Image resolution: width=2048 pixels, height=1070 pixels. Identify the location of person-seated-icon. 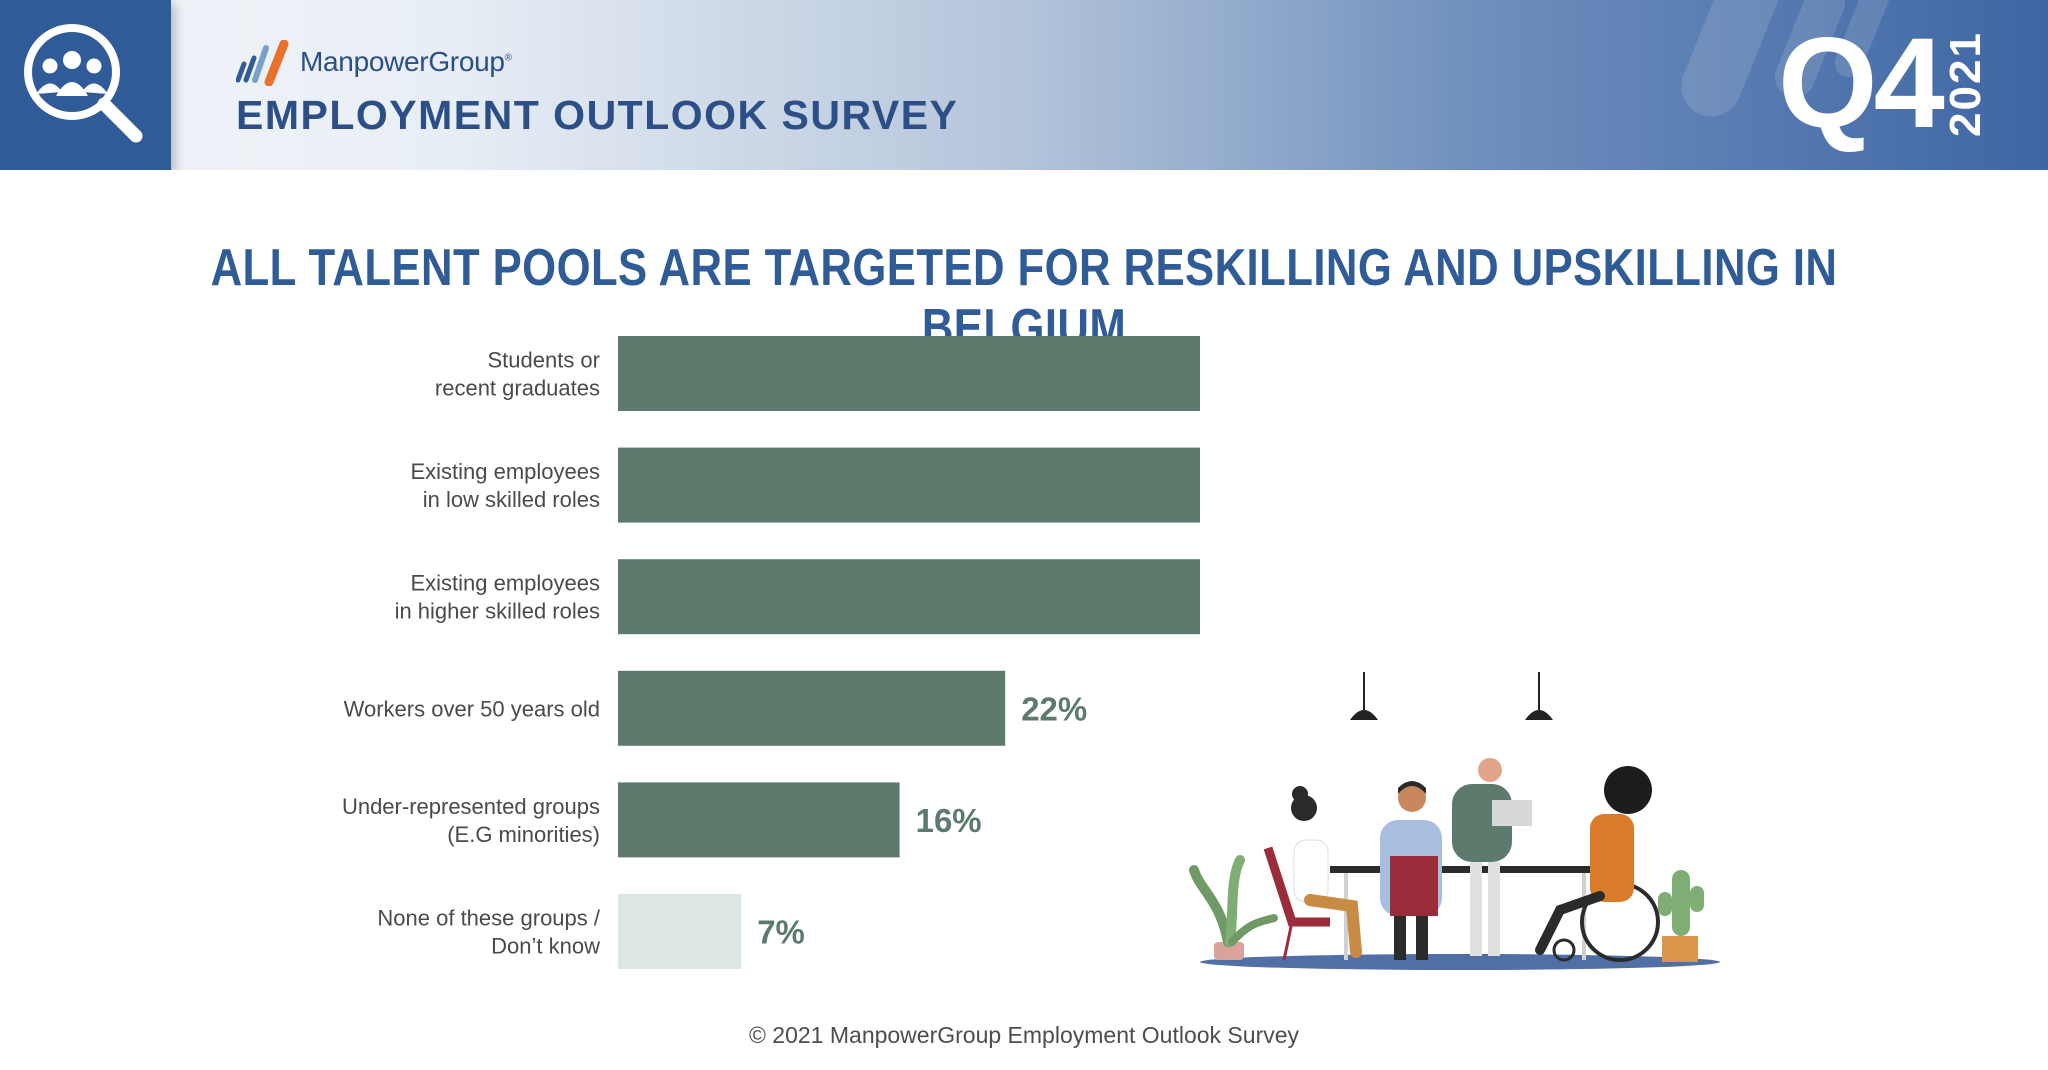
(1312, 873).